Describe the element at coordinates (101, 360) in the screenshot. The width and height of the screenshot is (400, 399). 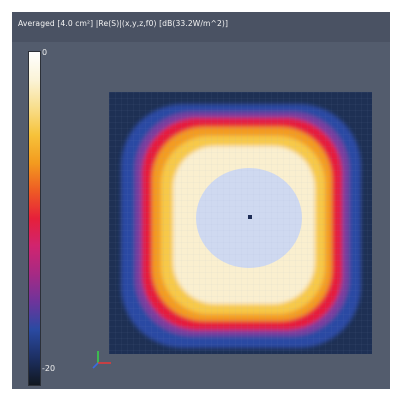
I see `axes-triad-icon` at that location.